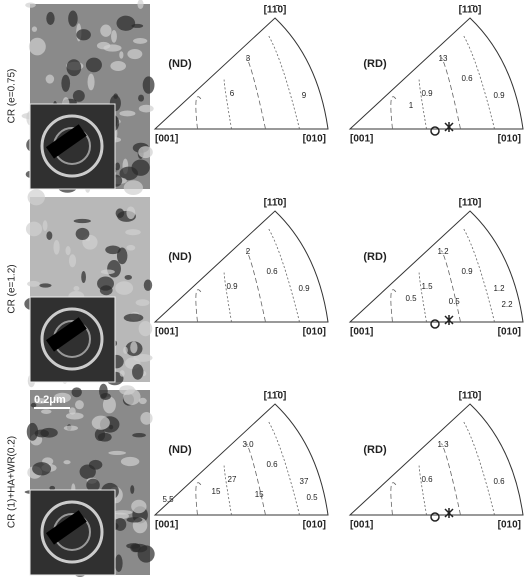 Image resolution: width=531 pixels, height=581 pixels. Describe the element at coordinates (12, 288) in the screenshot. I see `row-label: CR (e=1.2)` at that location.